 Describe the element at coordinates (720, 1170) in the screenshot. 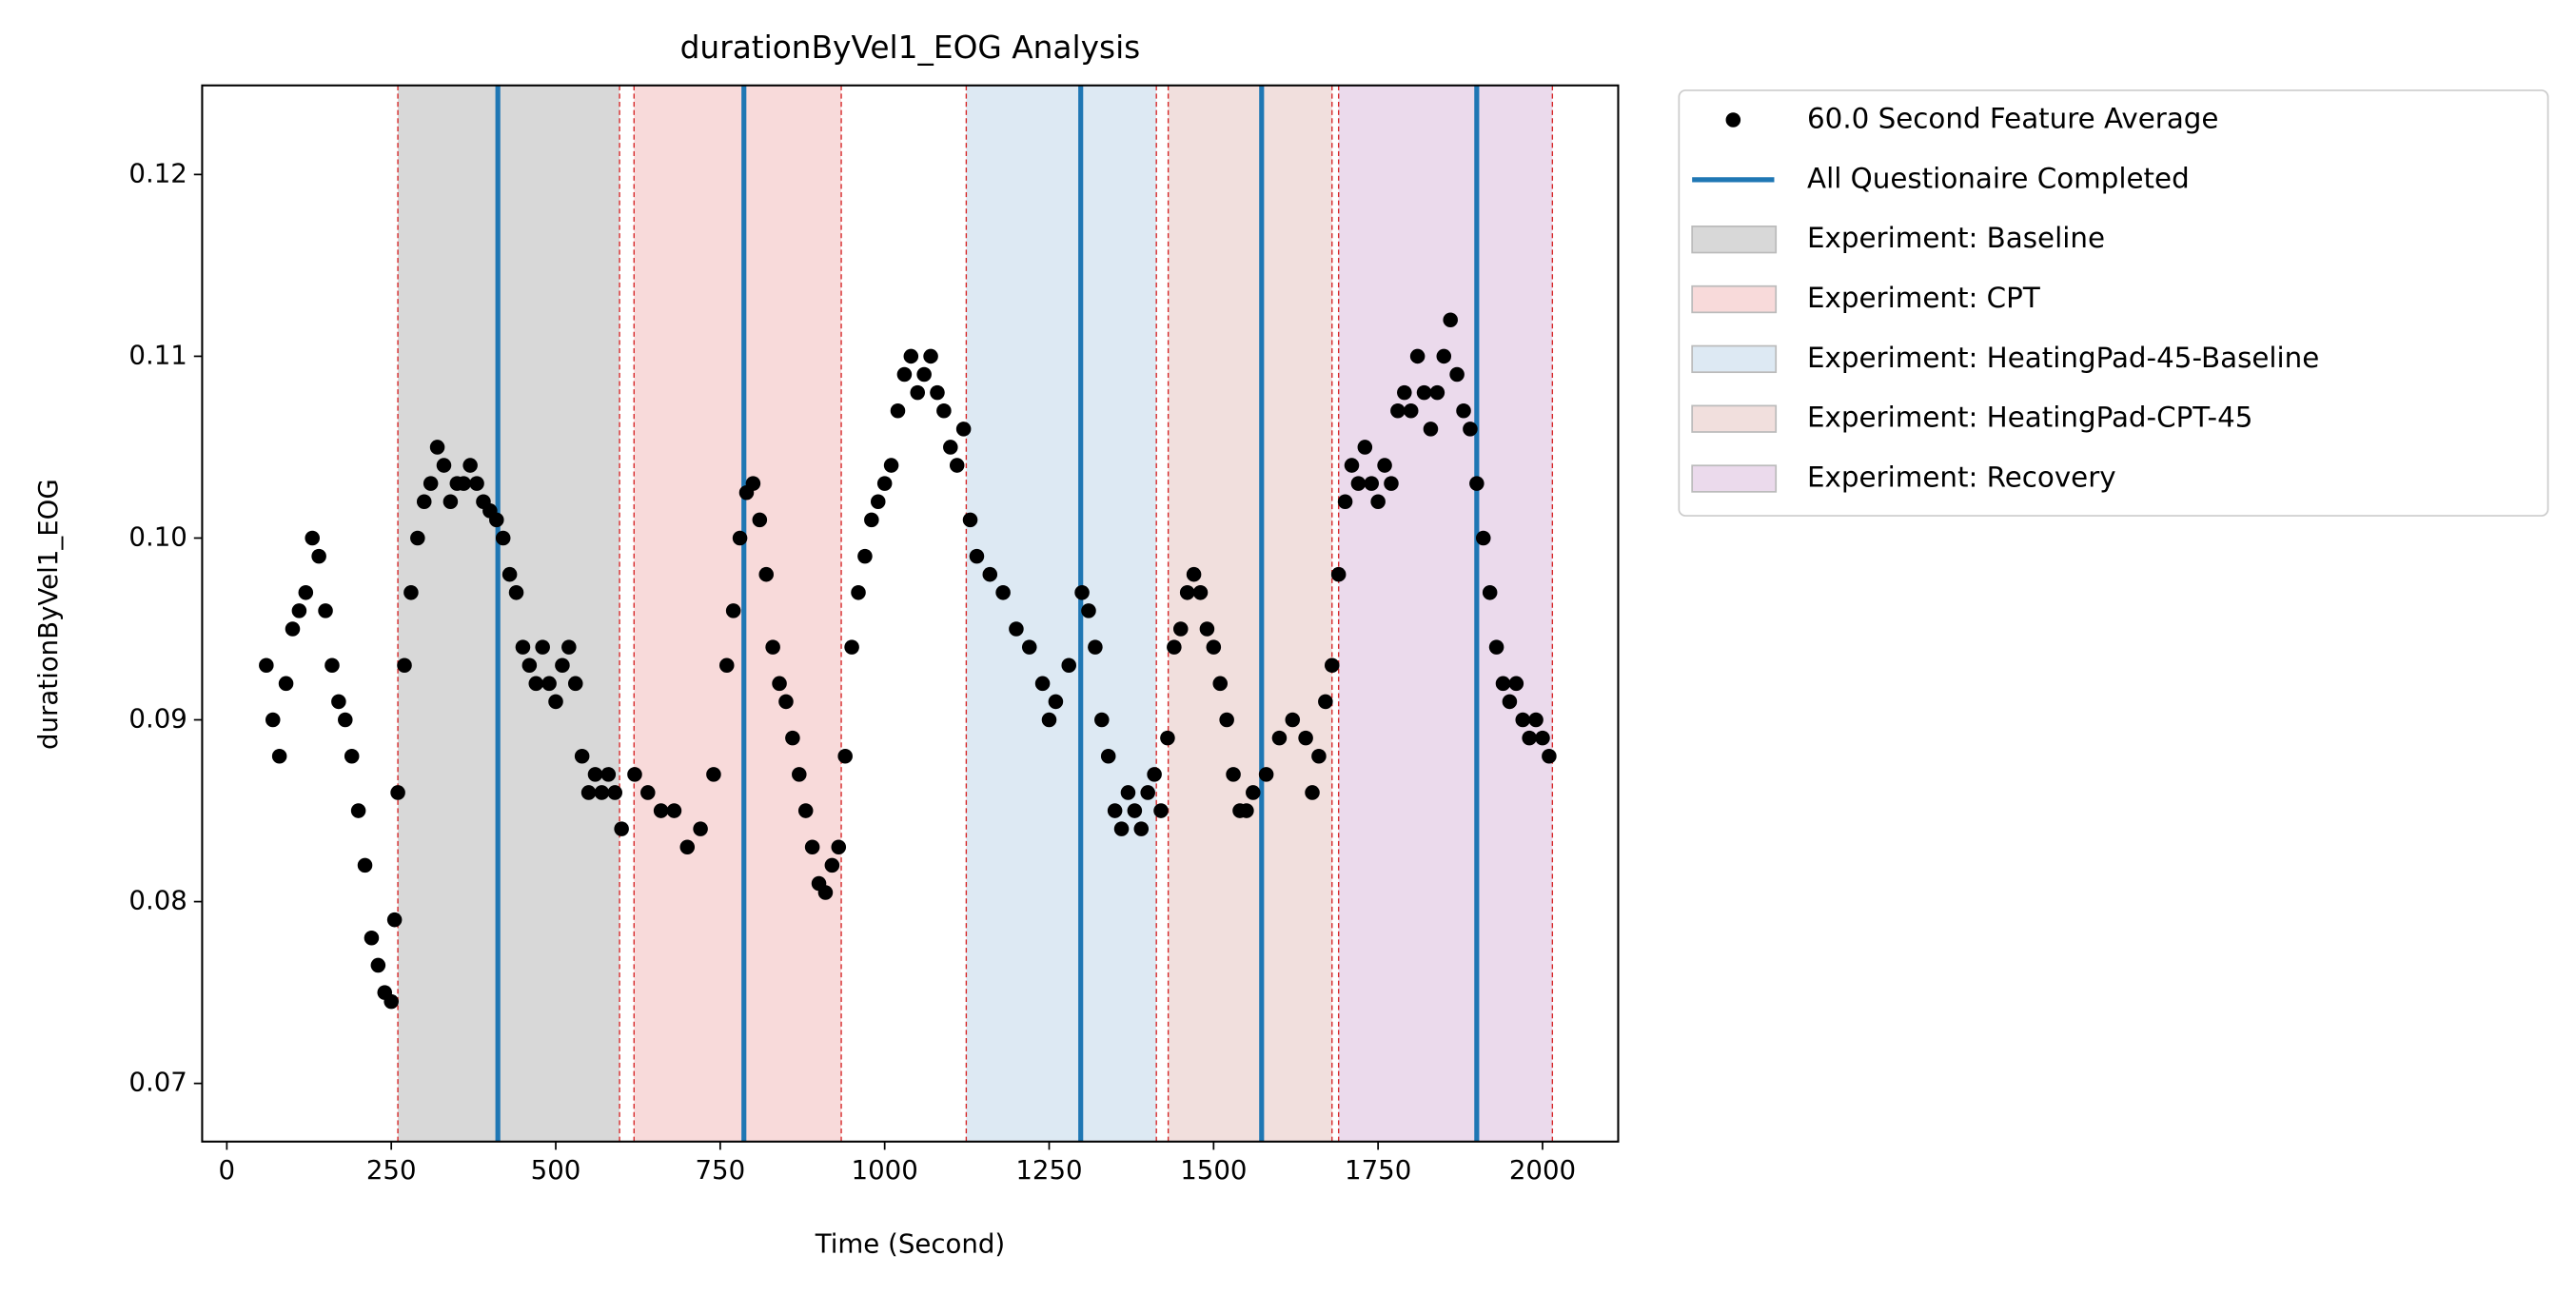

I see `x-tick-label: 750` at that location.